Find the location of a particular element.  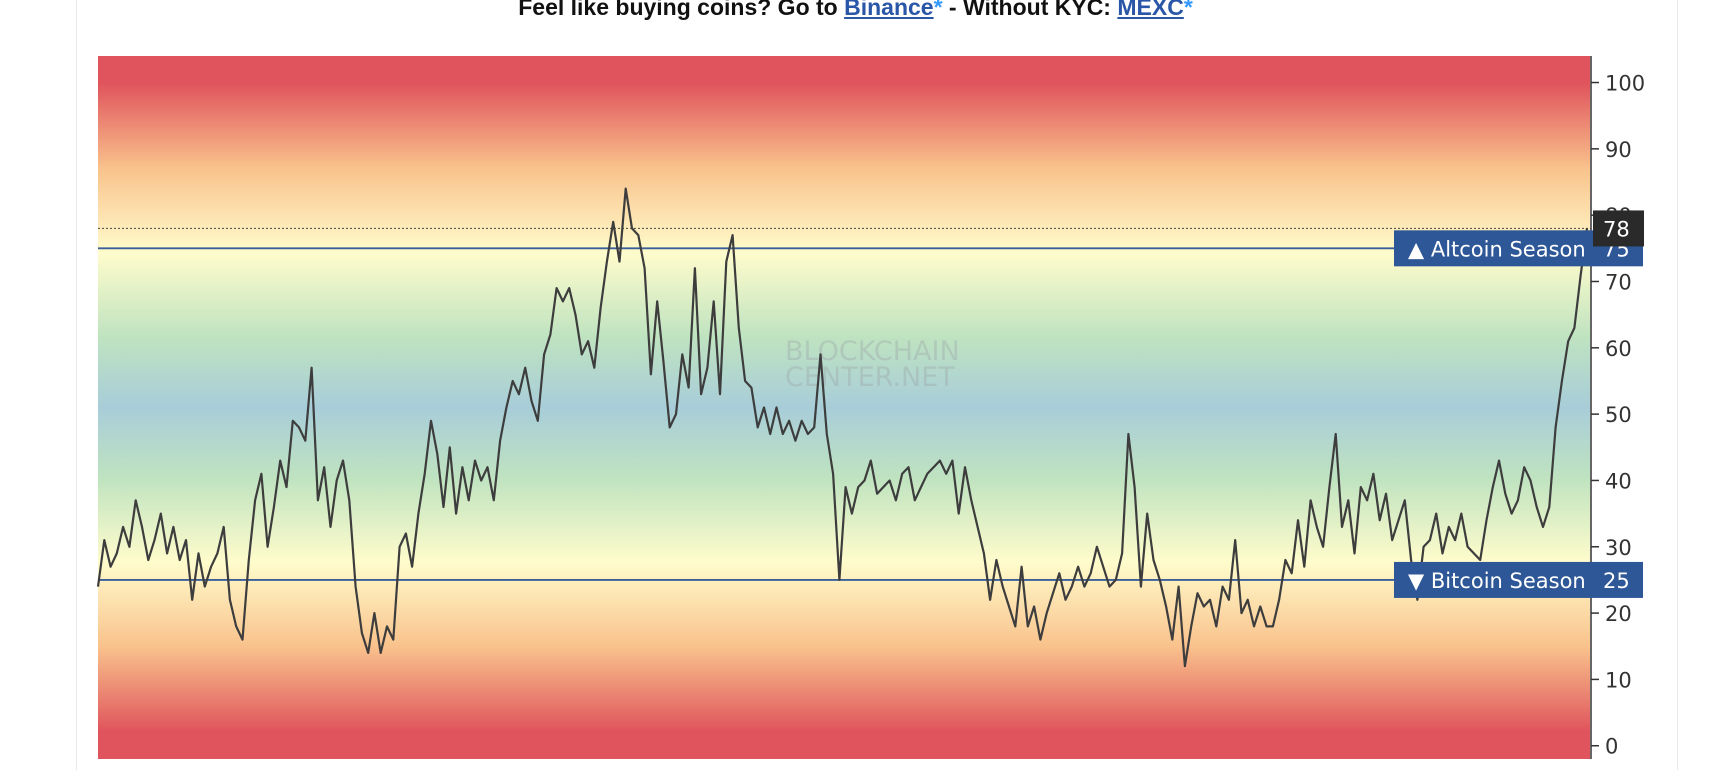

current-value-label: 78 is located at coordinates (1616, 229).